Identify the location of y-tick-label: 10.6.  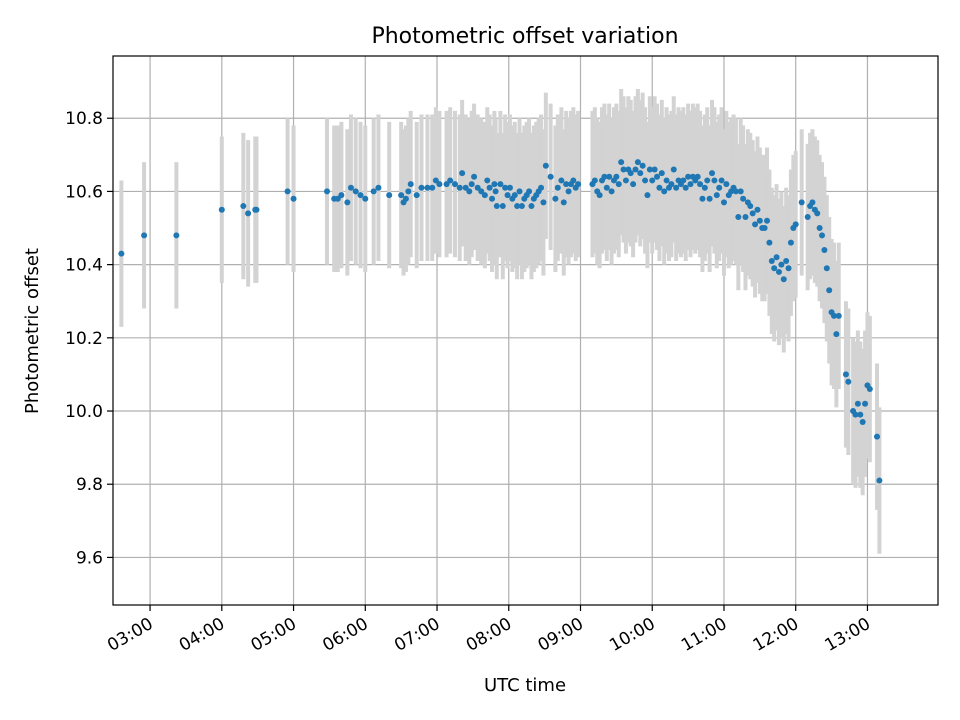
(84, 192).